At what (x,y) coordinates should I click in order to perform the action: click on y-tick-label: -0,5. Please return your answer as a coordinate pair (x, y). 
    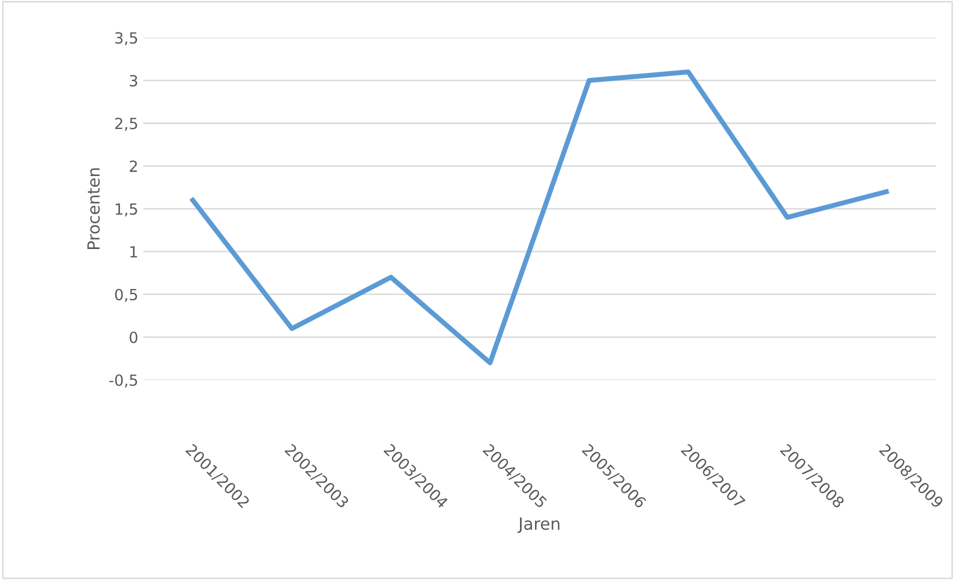
    Looking at the image, I should click on (123, 381).